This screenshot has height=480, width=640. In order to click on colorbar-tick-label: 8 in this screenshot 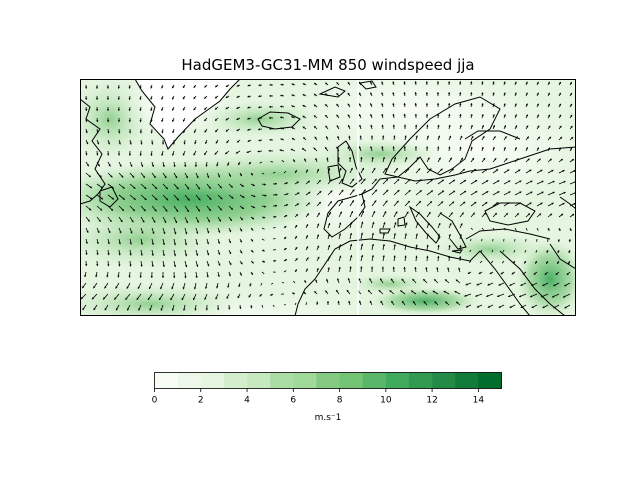, I will do `click(340, 401)`.